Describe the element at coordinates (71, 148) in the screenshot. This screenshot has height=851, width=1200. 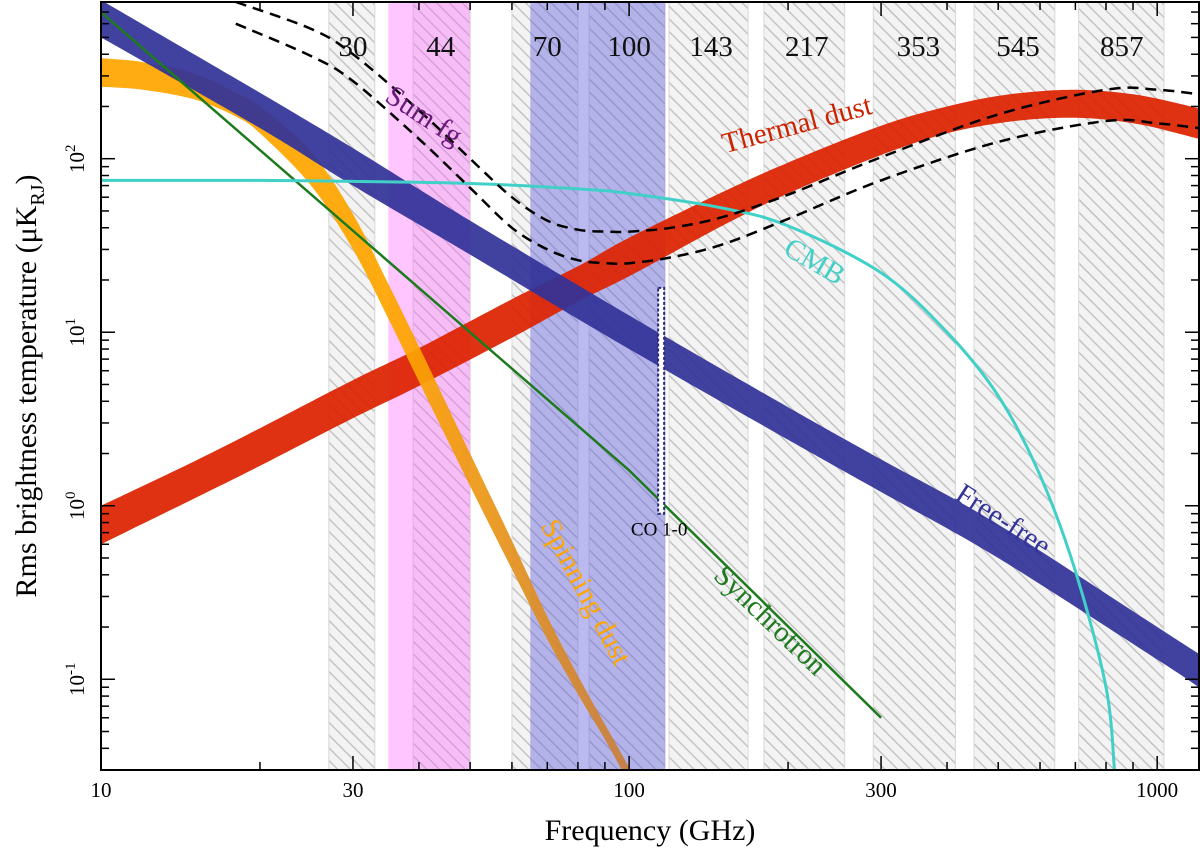
I see `y-tick-exponent: 2` at that location.